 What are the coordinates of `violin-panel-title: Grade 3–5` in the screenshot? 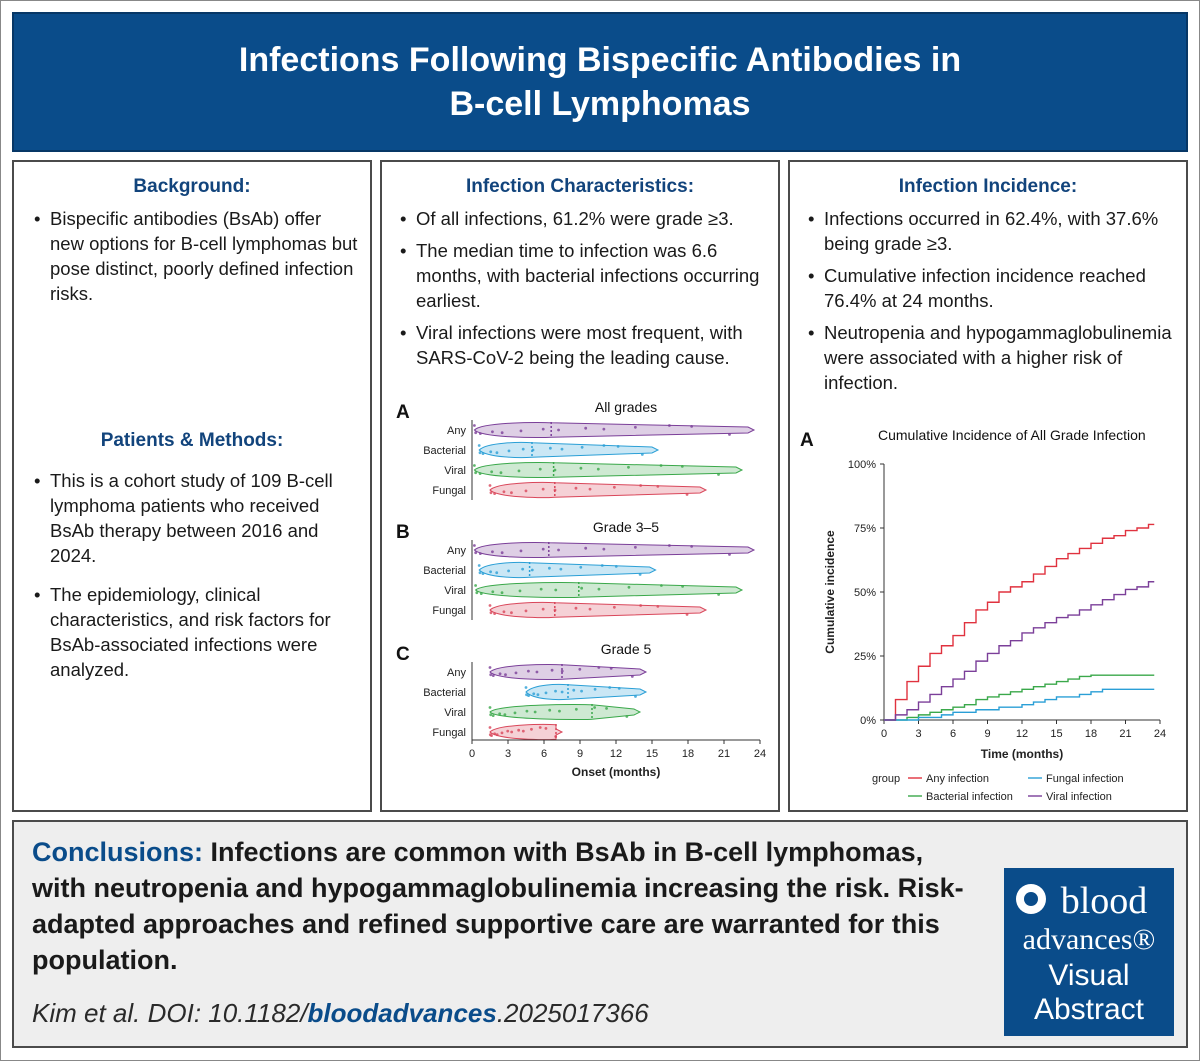 It's located at (626, 527).